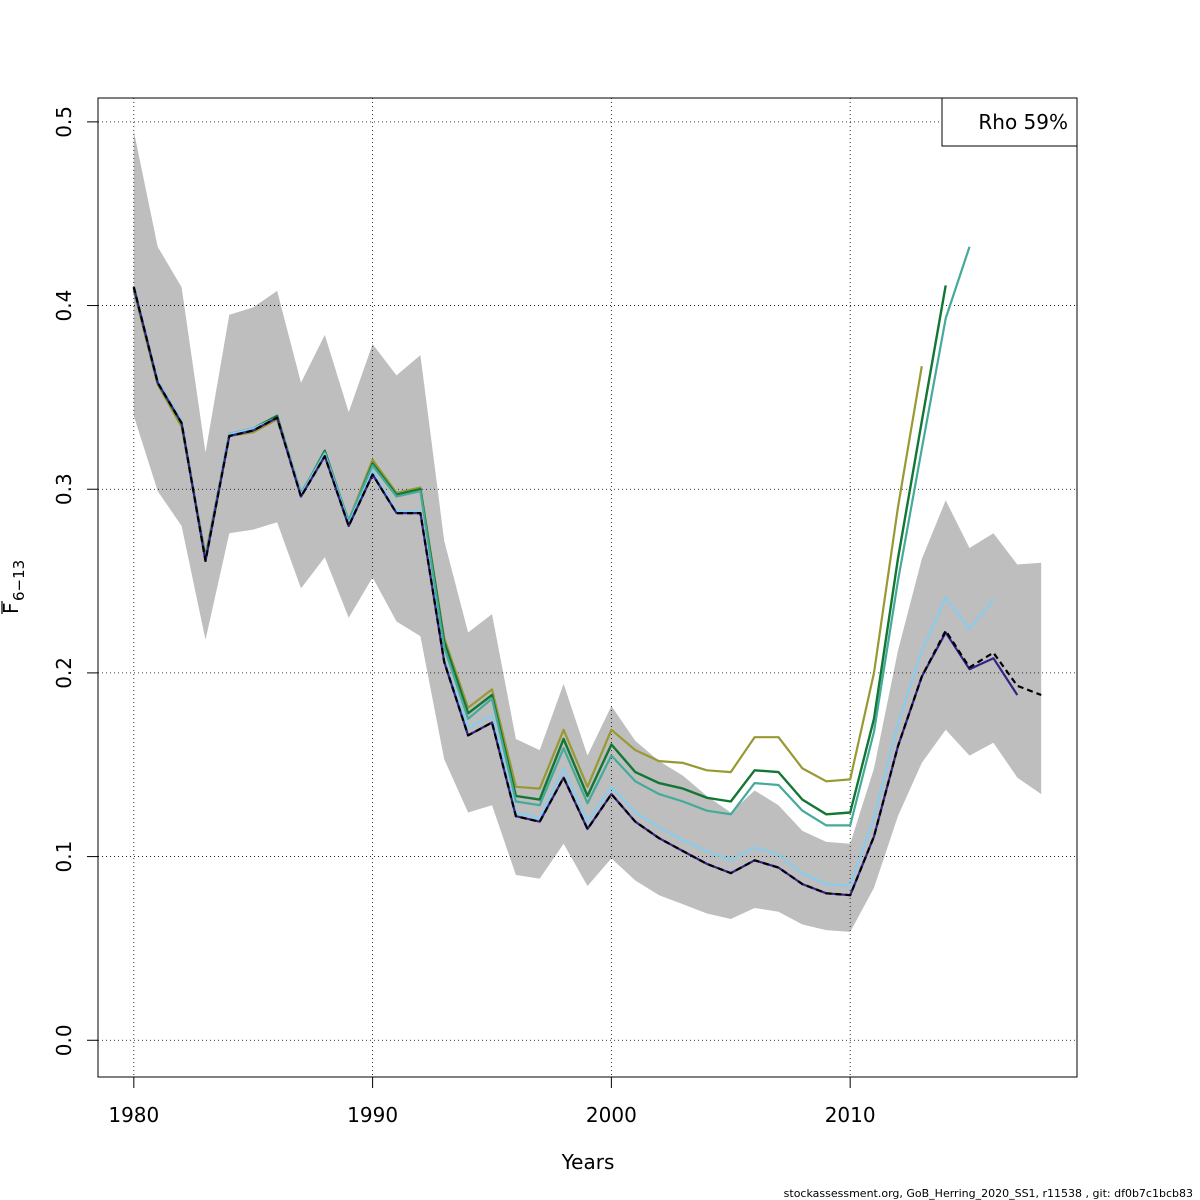 This screenshot has width=1200, height=1200. What do you see at coordinates (588, 1162) in the screenshot?
I see `x-axis-title: Years` at bounding box center [588, 1162].